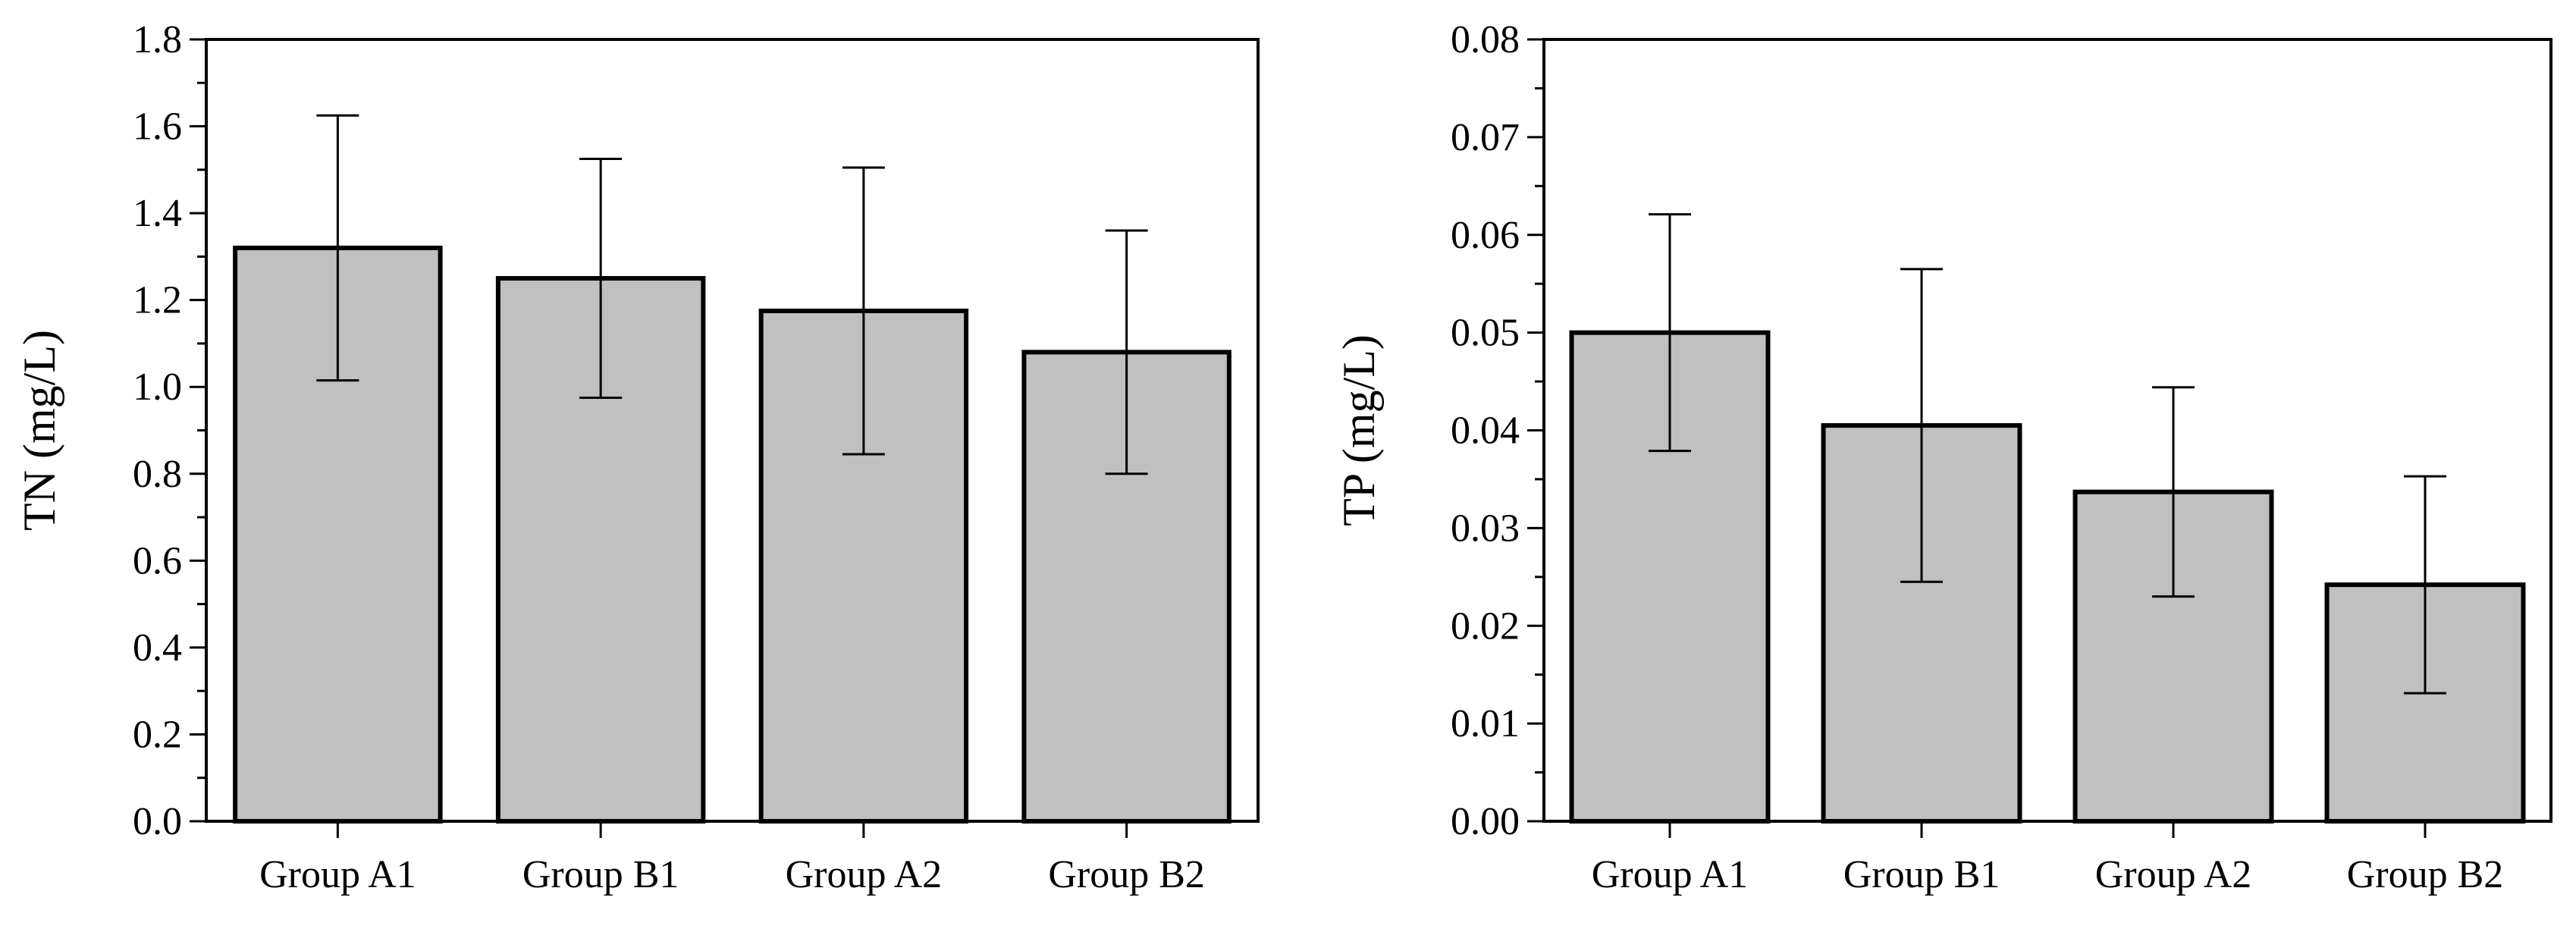 This screenshot has height=935, width=2576. Describe the element at coordinates (1921, 874) in the screenshot. I see `tp-x-tick-label-1: Group B1` at that location.